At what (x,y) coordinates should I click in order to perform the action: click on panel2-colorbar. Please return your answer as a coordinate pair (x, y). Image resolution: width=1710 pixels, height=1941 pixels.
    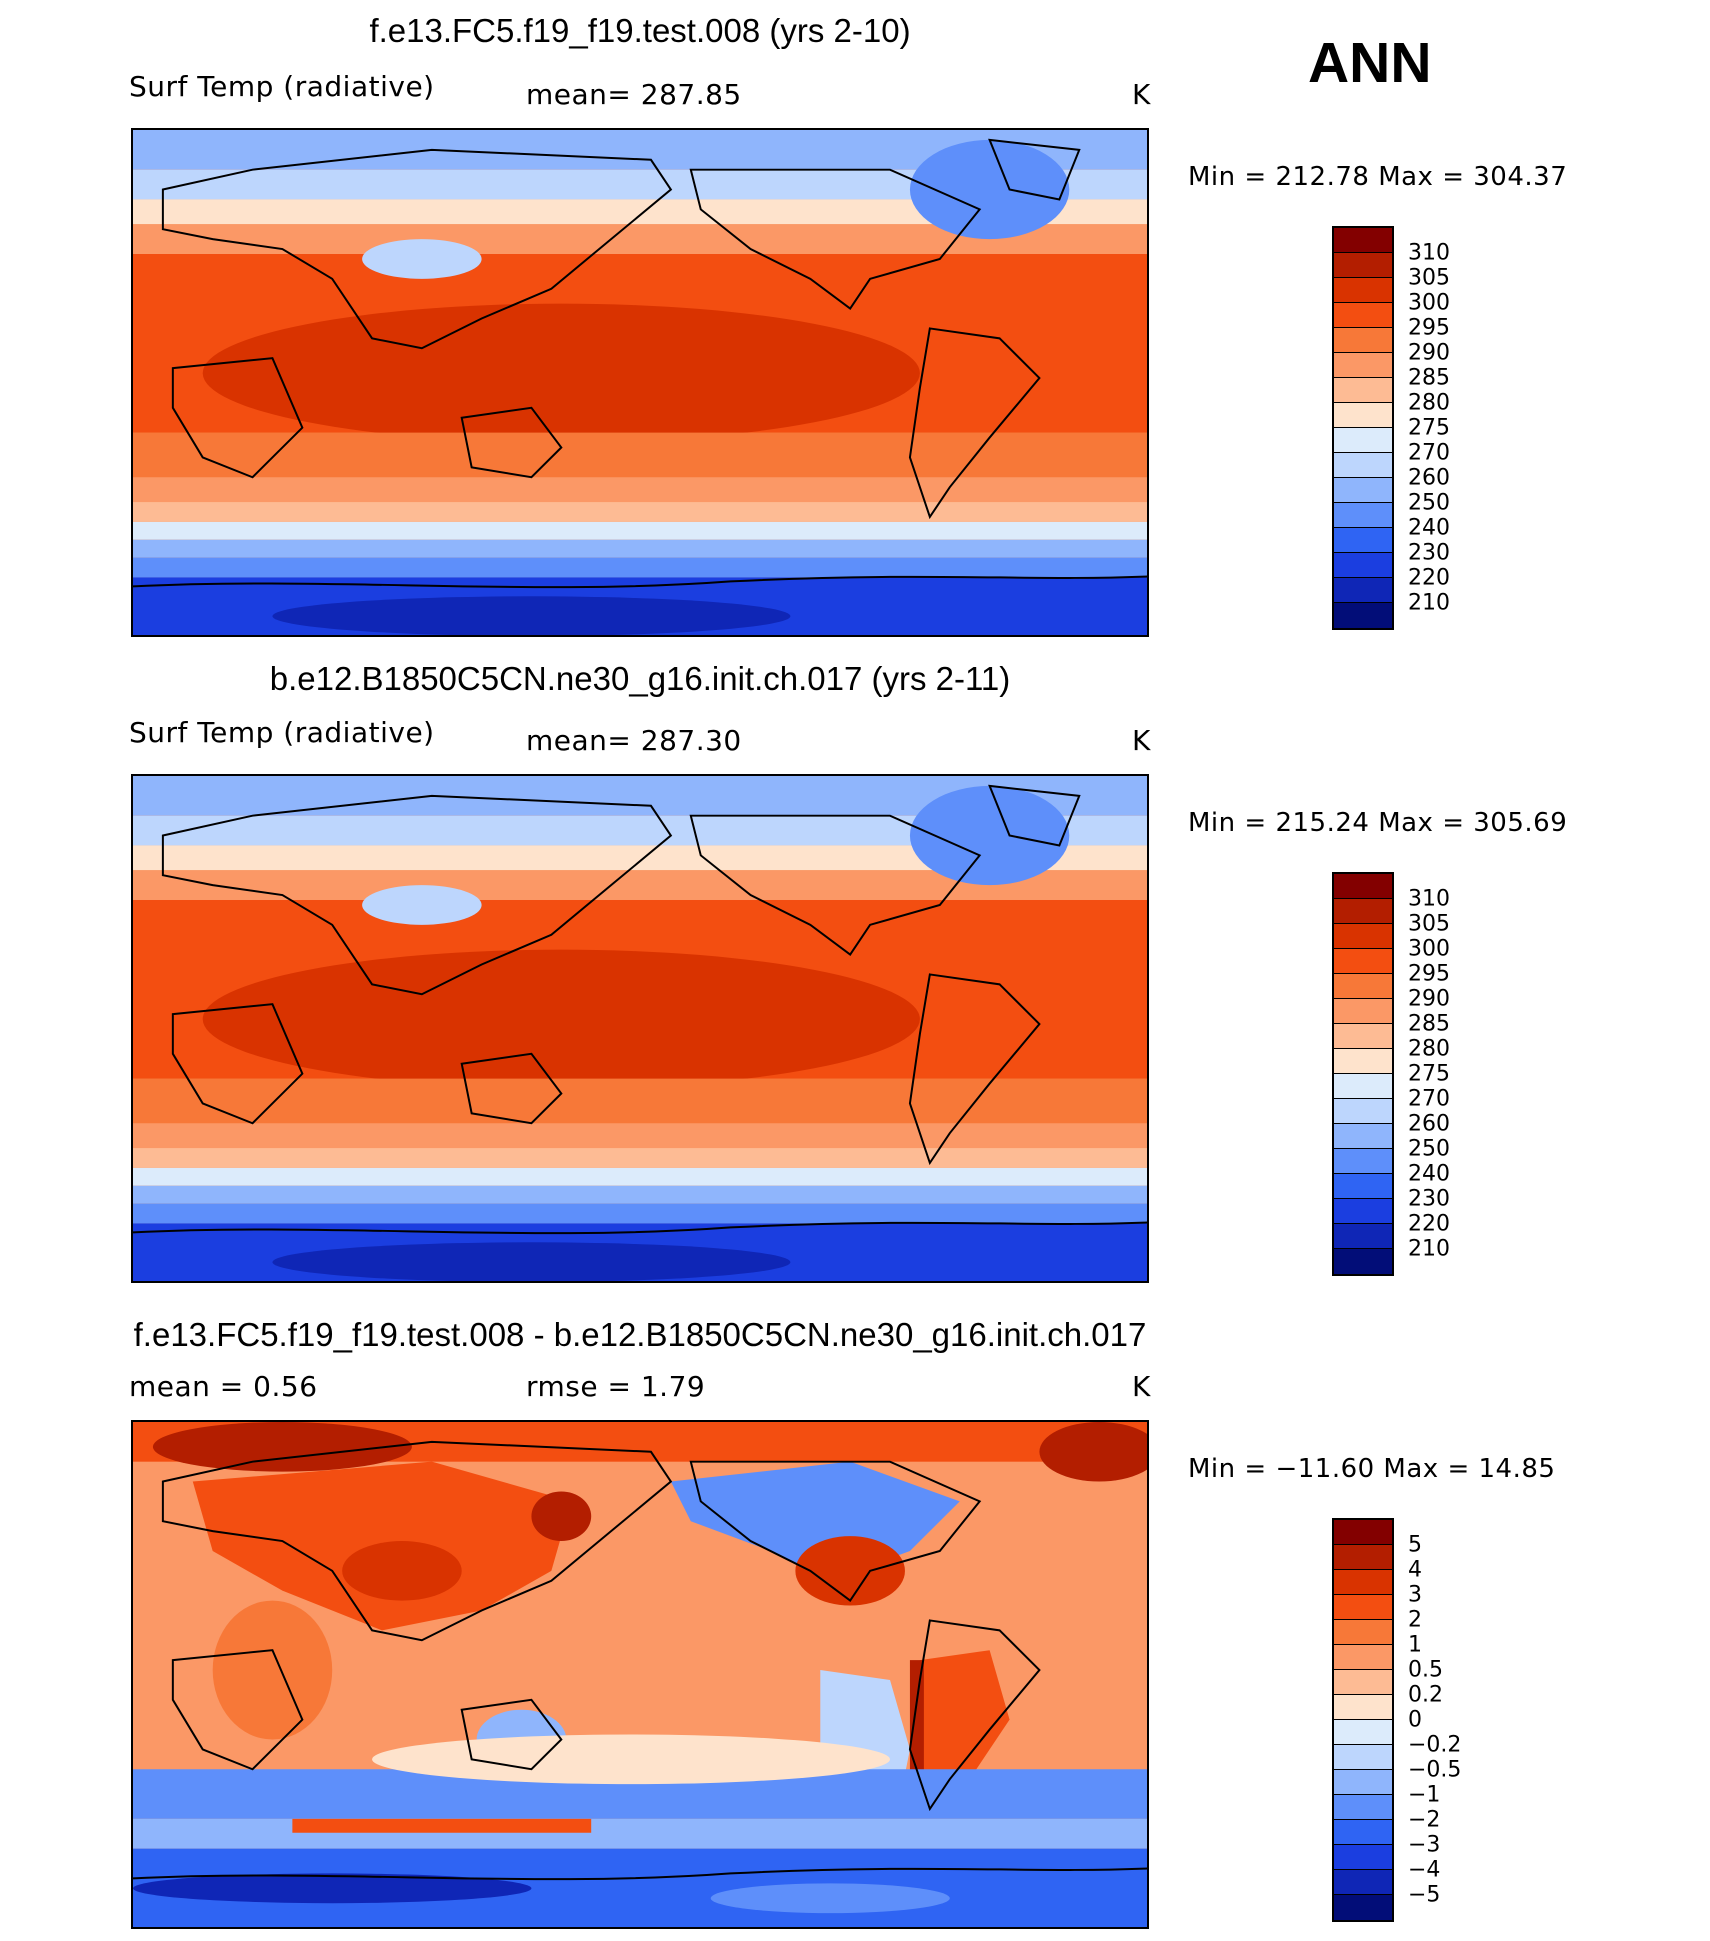
    Looking at the image, I should click on (1363, 1074).